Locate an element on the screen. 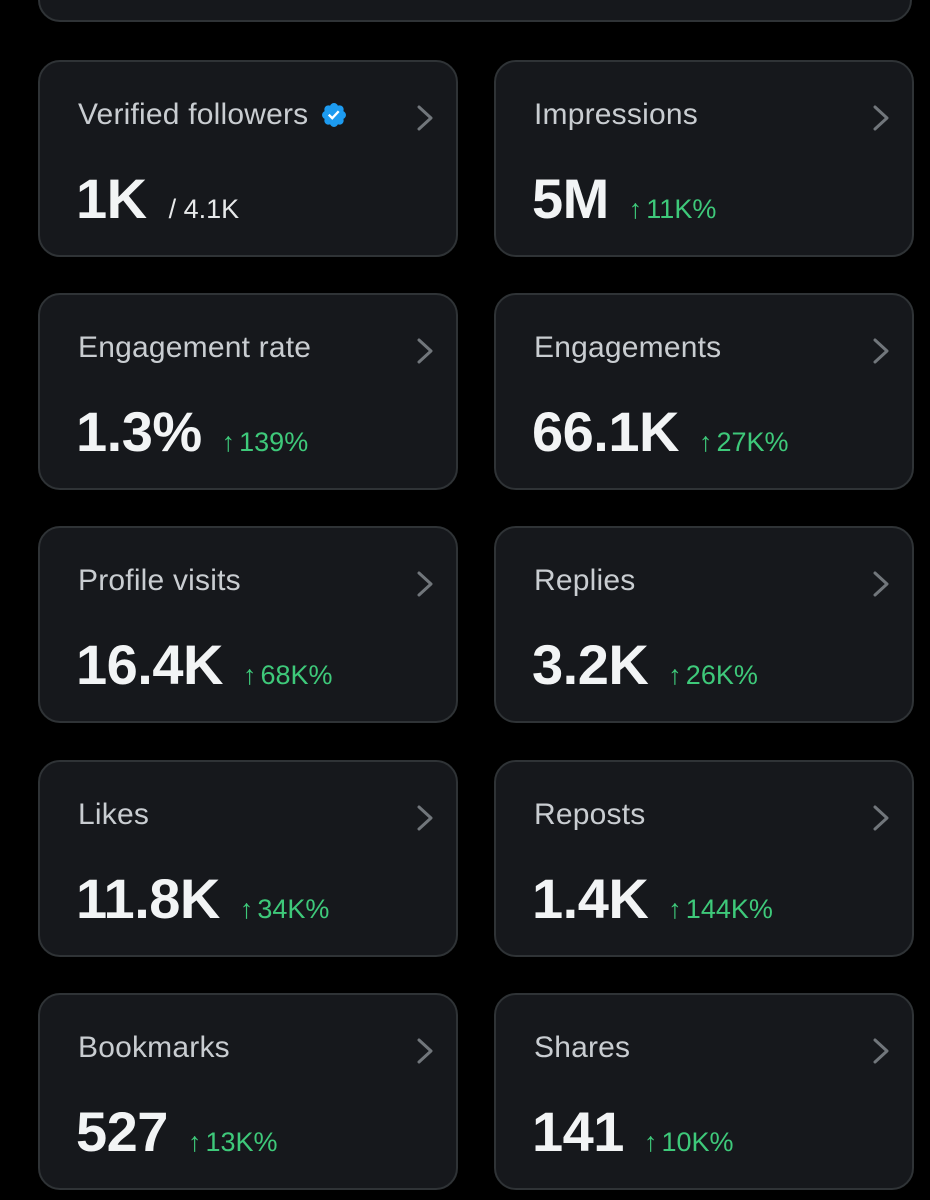  metric-change: ↑ 27K% is located at coordinates (744, 442).